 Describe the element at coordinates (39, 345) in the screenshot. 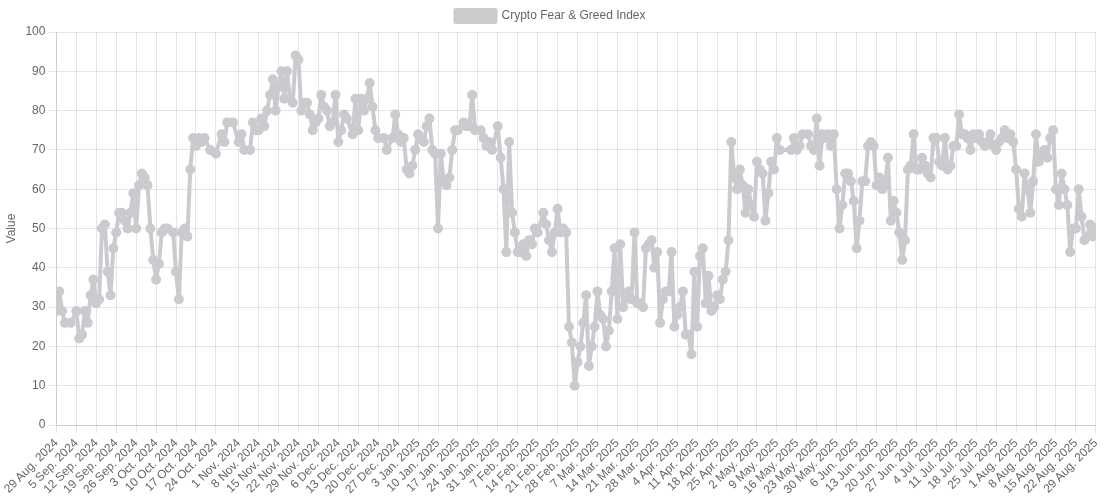

I see `y-tick-label: 20` at that location.